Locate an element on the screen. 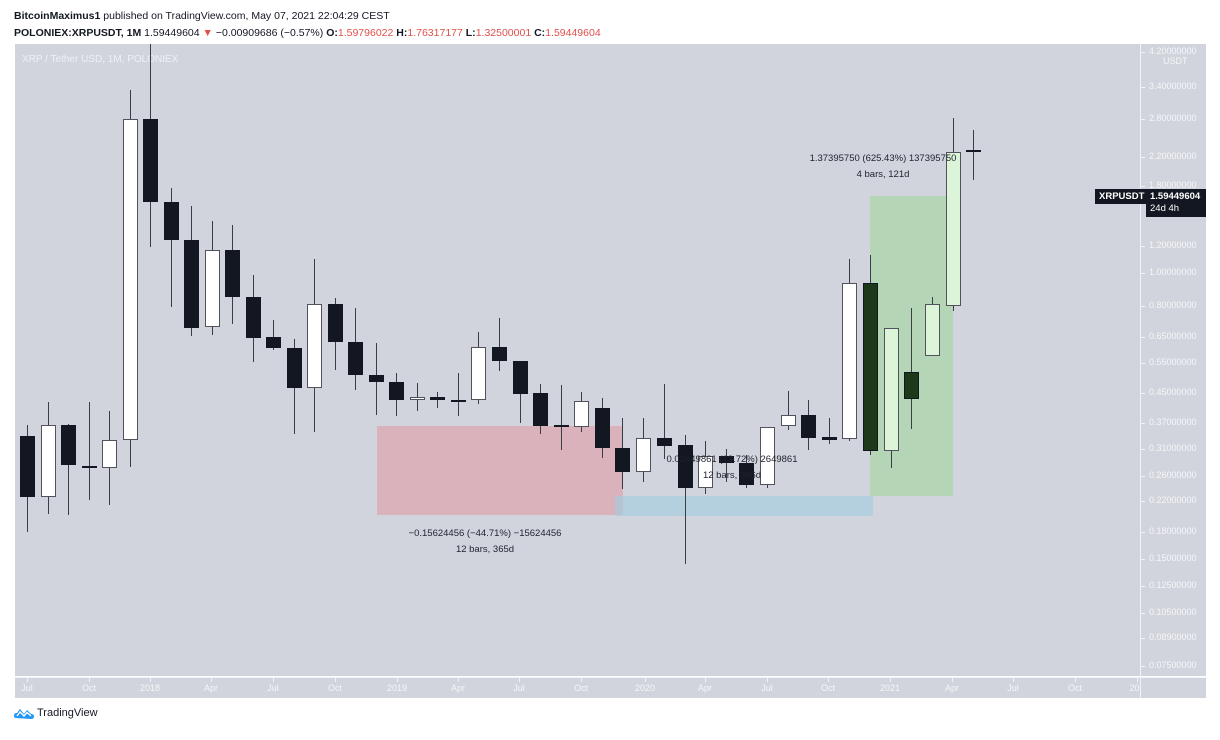 The height and width of the screenshot is (740, 1220). price-label: 0.37000000 is located at coordinates (1173, 422).